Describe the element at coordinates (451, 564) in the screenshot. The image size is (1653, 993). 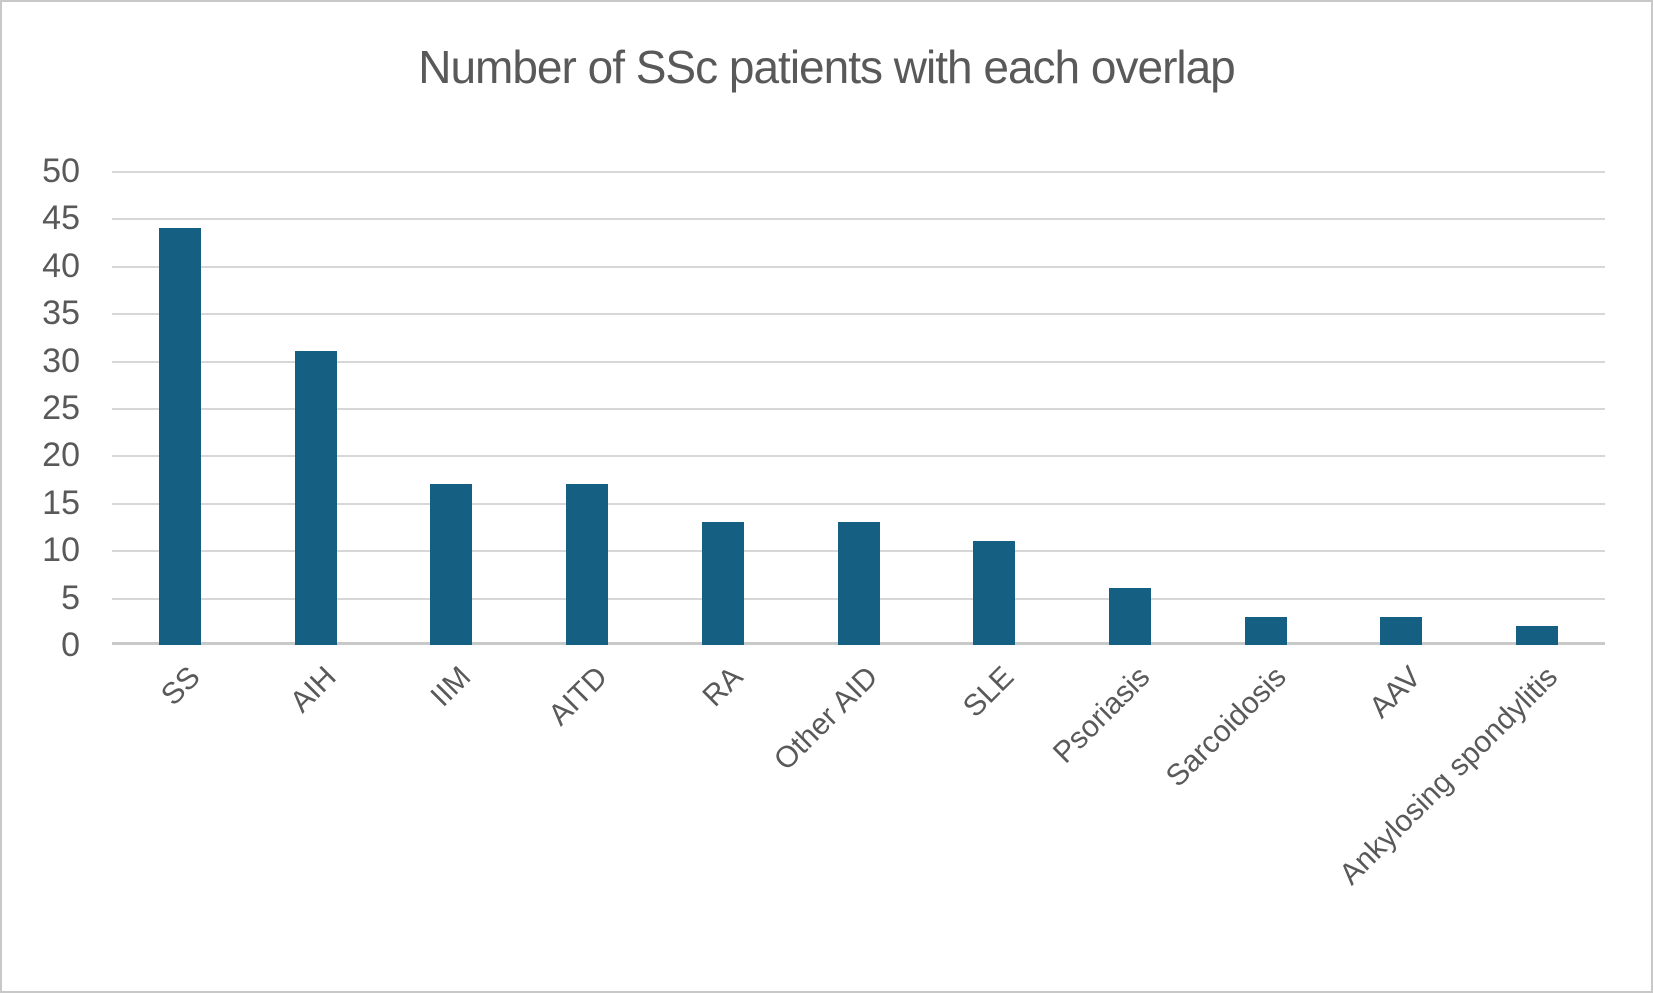
I see `bar-iim` at that location.